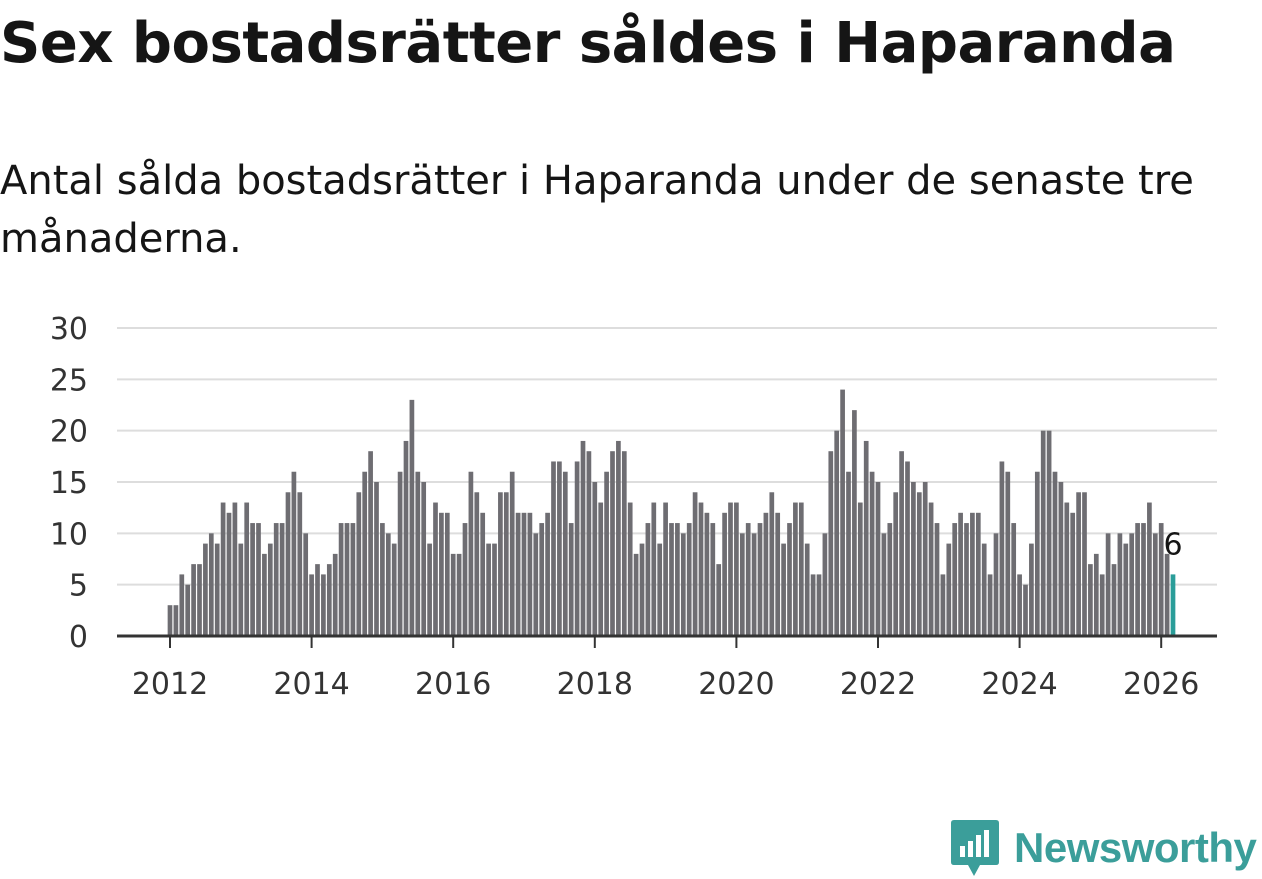  What do you see at coordinates (69, 483) in the screenshot?
I see `y-tick-label: 15` at bounding box center [69, 483].